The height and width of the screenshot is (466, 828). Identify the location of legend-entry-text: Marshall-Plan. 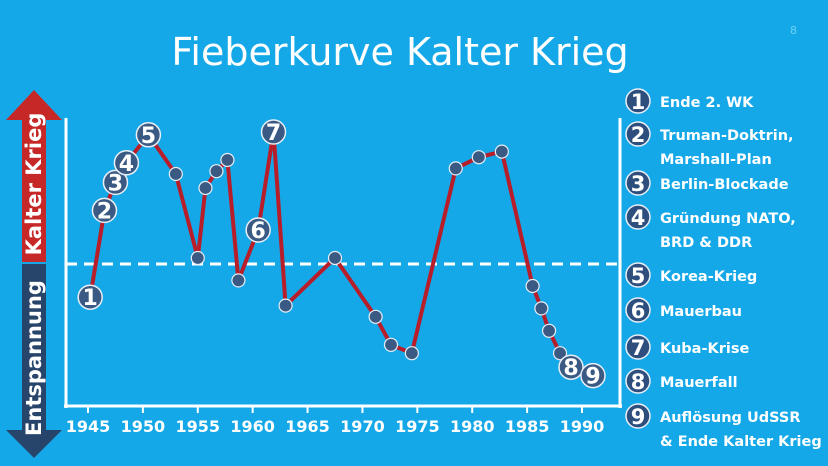
(716, 160).